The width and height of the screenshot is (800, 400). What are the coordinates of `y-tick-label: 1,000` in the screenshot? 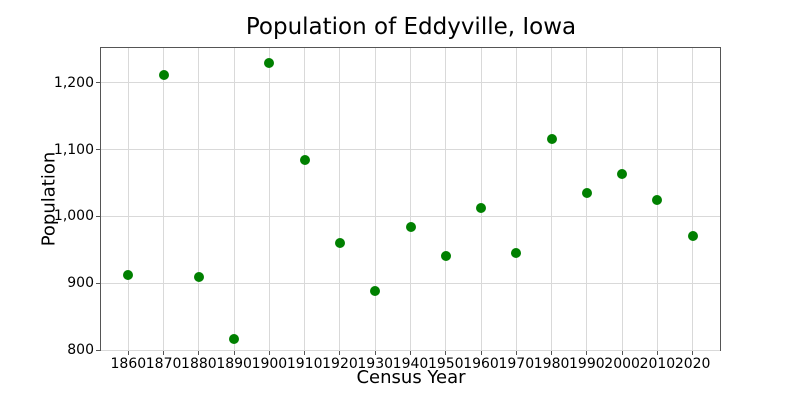 It's located at (73, 216).